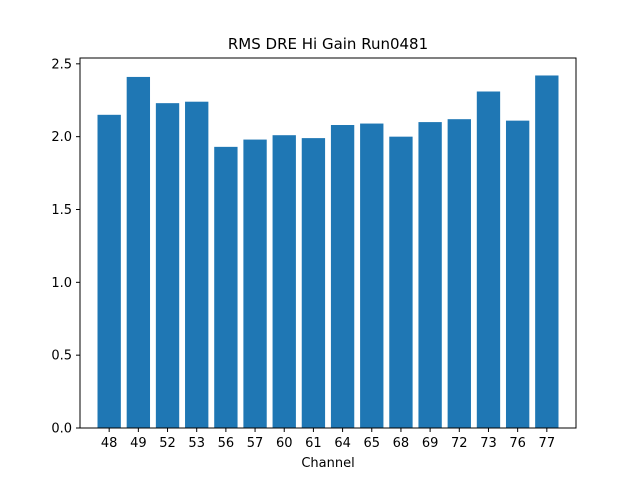 This screenshot has width=640, height=480. Describe the element at coordinates (459, 443) in the screenshot. I see `x-tick-label: 72` at that location.